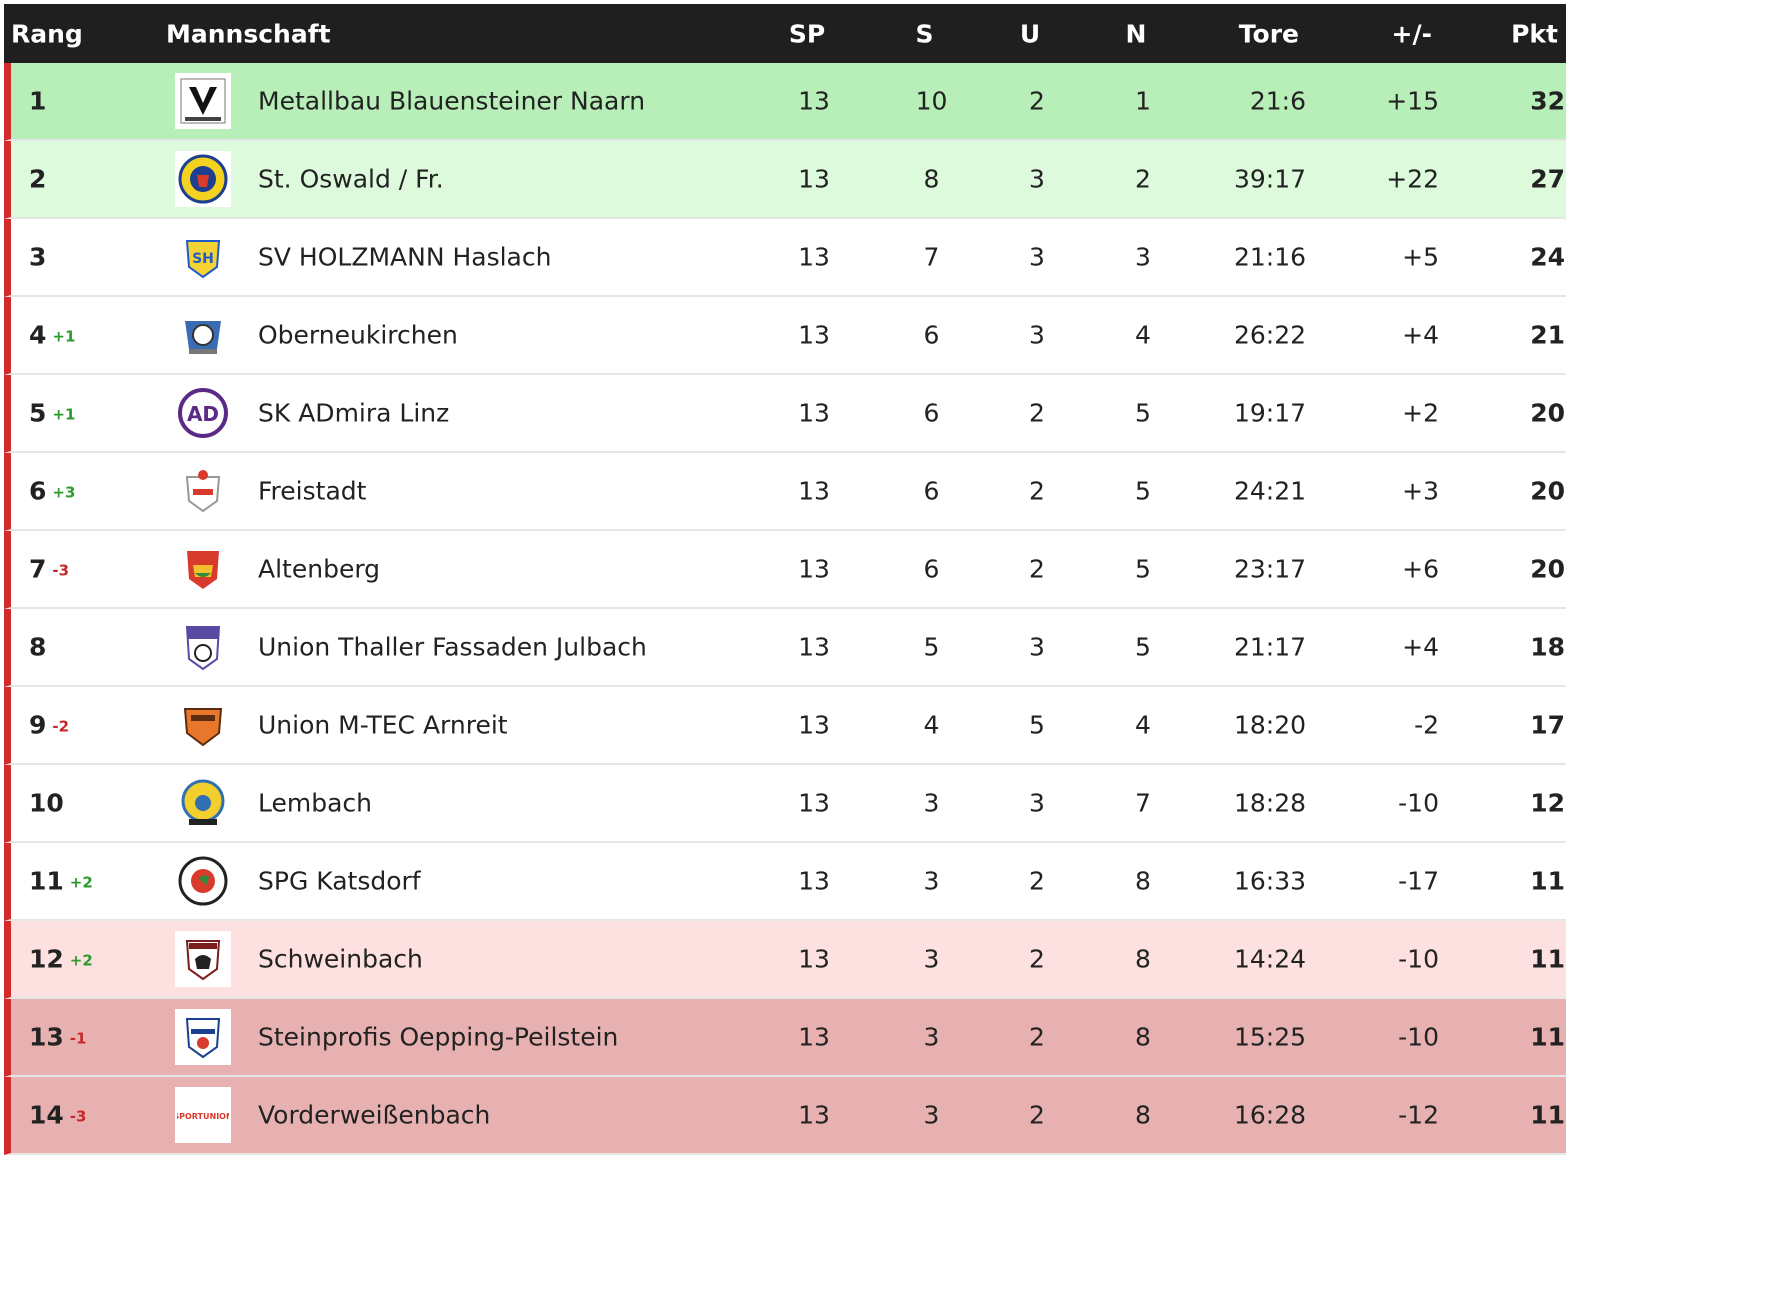  I want to click on rank-number: 10, so click(46, 803).